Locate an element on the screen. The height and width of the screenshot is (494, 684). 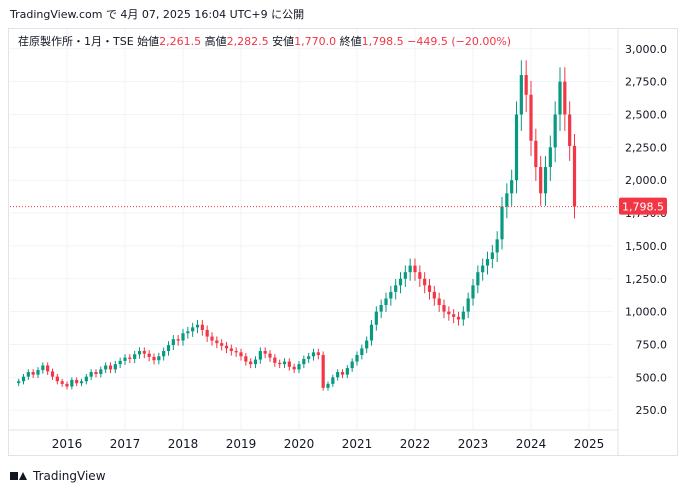
year-tick-label: 2024 is located at coordinates (531, 444).